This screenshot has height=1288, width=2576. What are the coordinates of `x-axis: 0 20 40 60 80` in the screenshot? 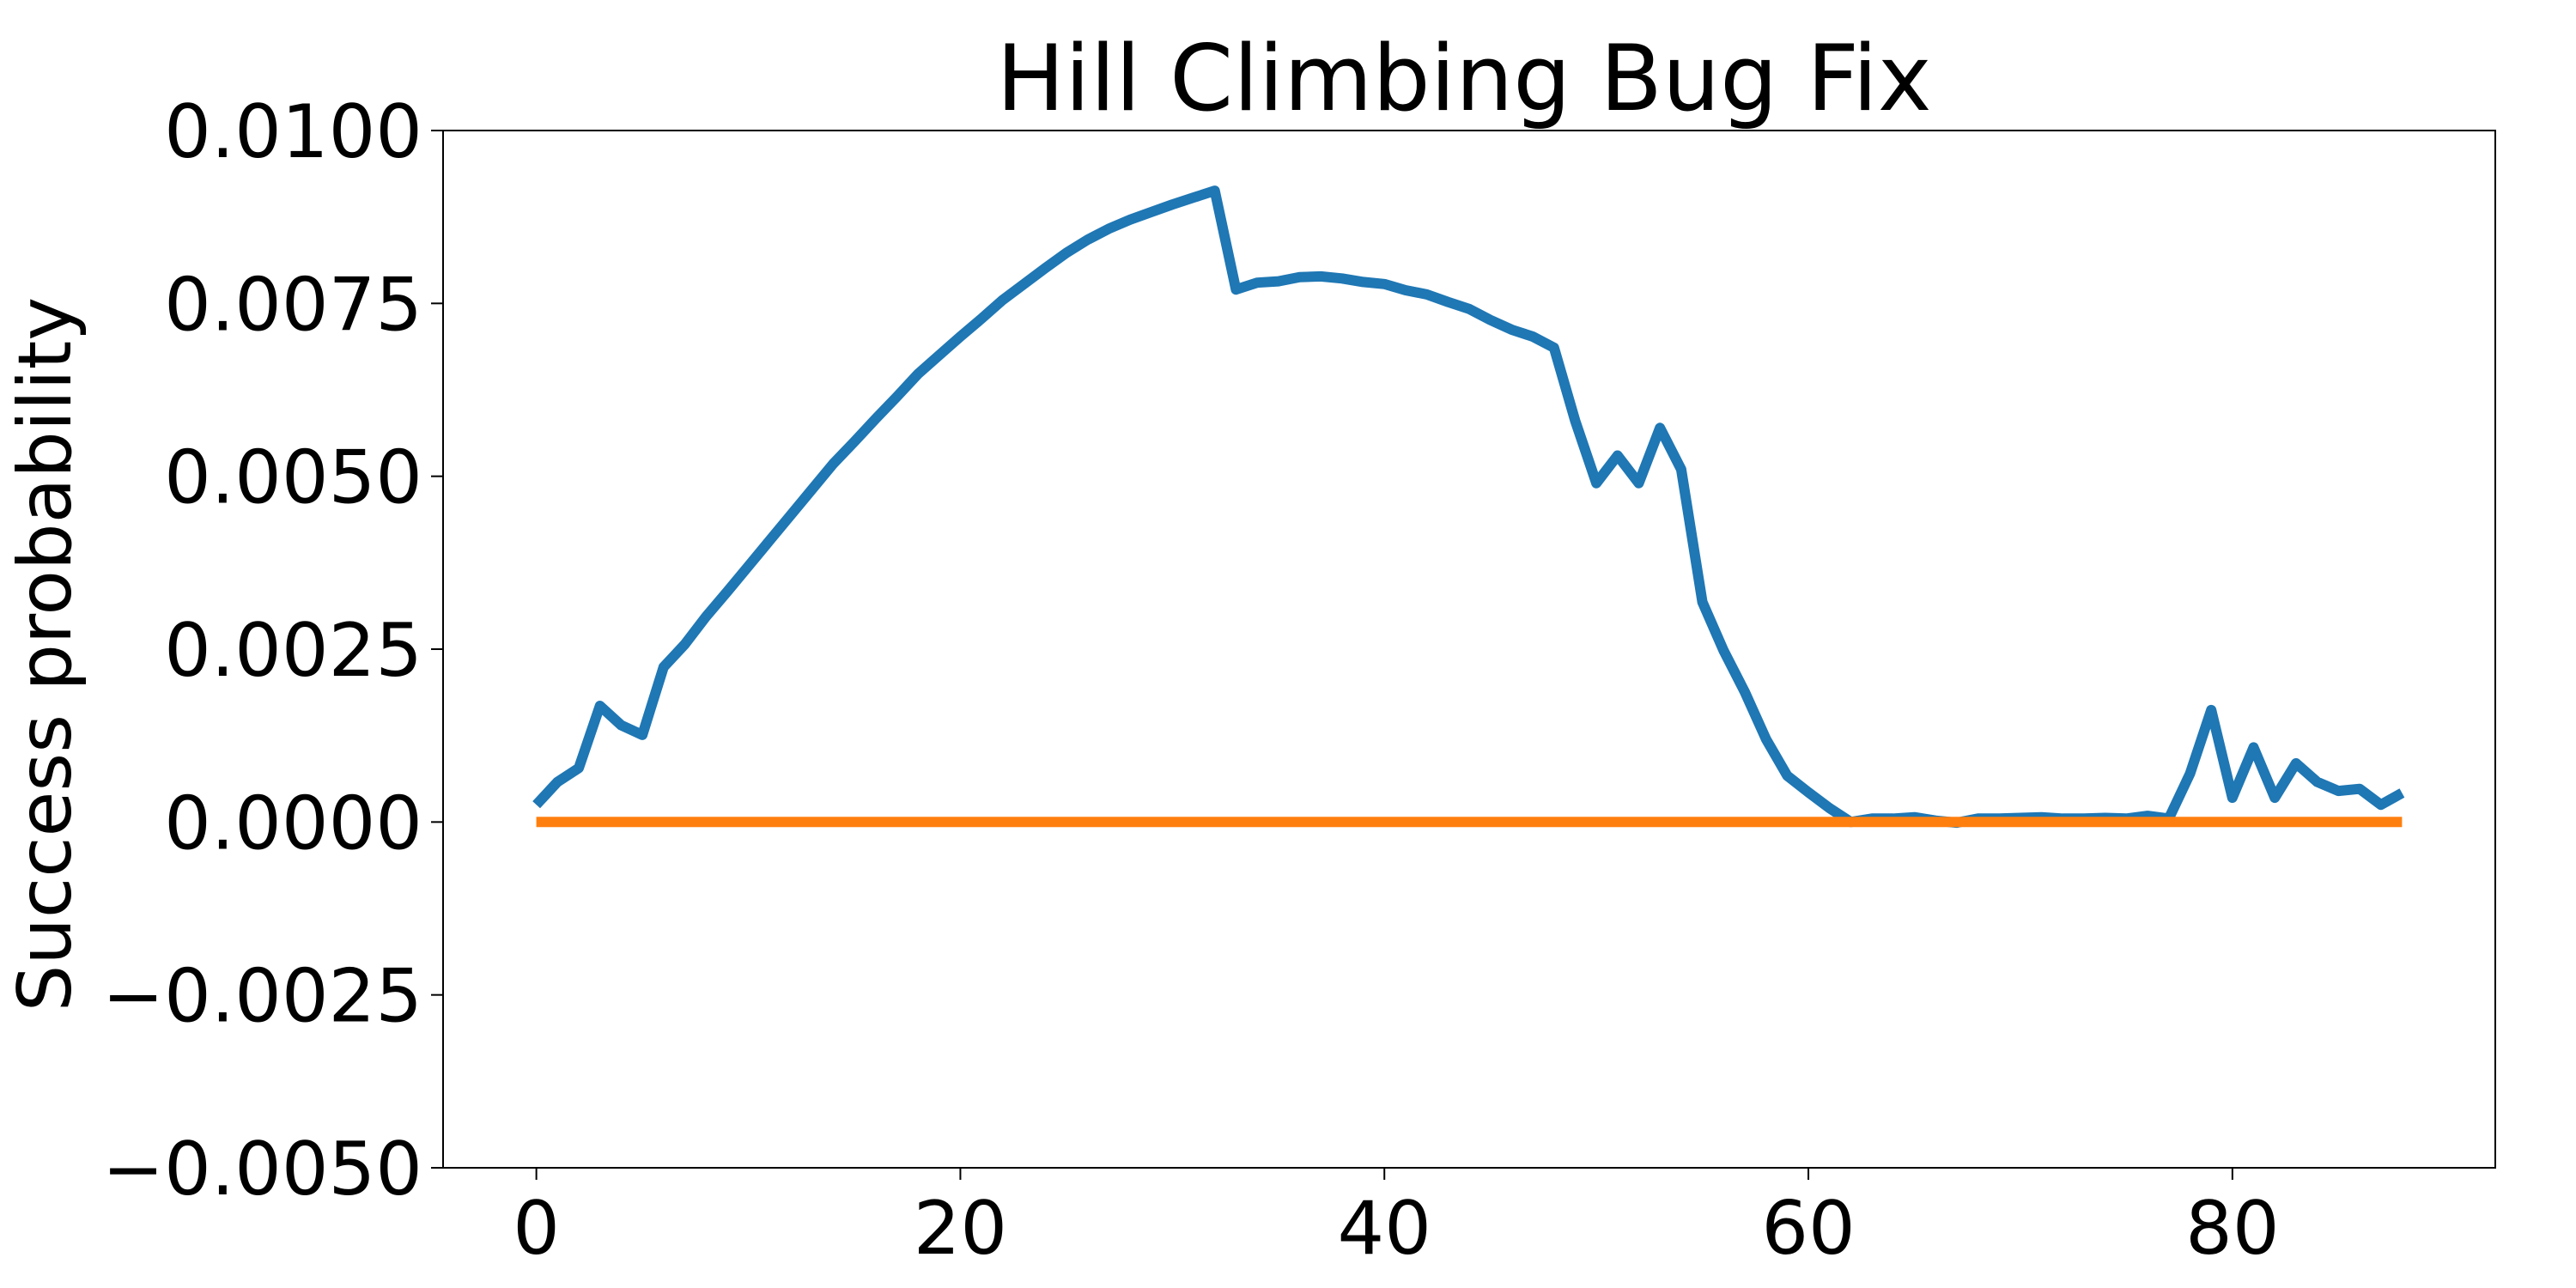 It's located at (1396, 1220).